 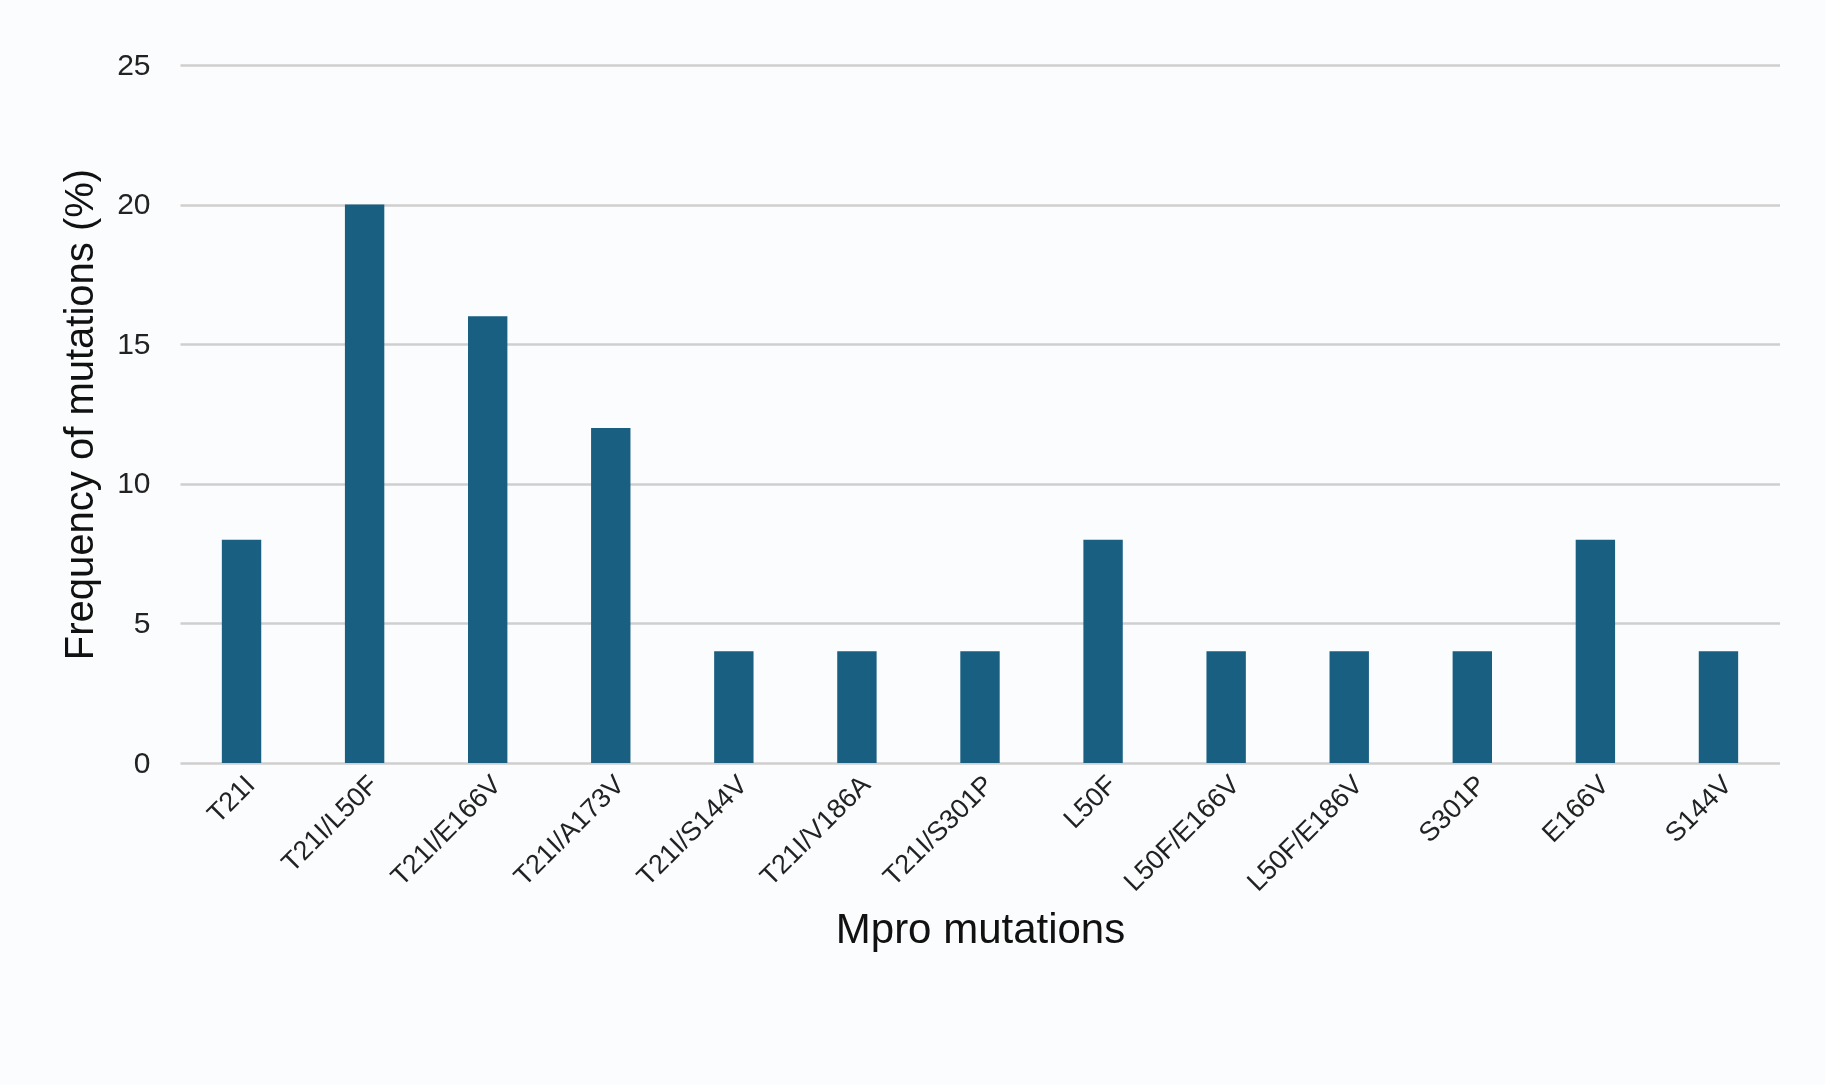 What do you see at coordinates (79, 414) in the screenshot?
I see `y-axis-title: Frequency of mutations (%)` at bounding box center [79, 414].